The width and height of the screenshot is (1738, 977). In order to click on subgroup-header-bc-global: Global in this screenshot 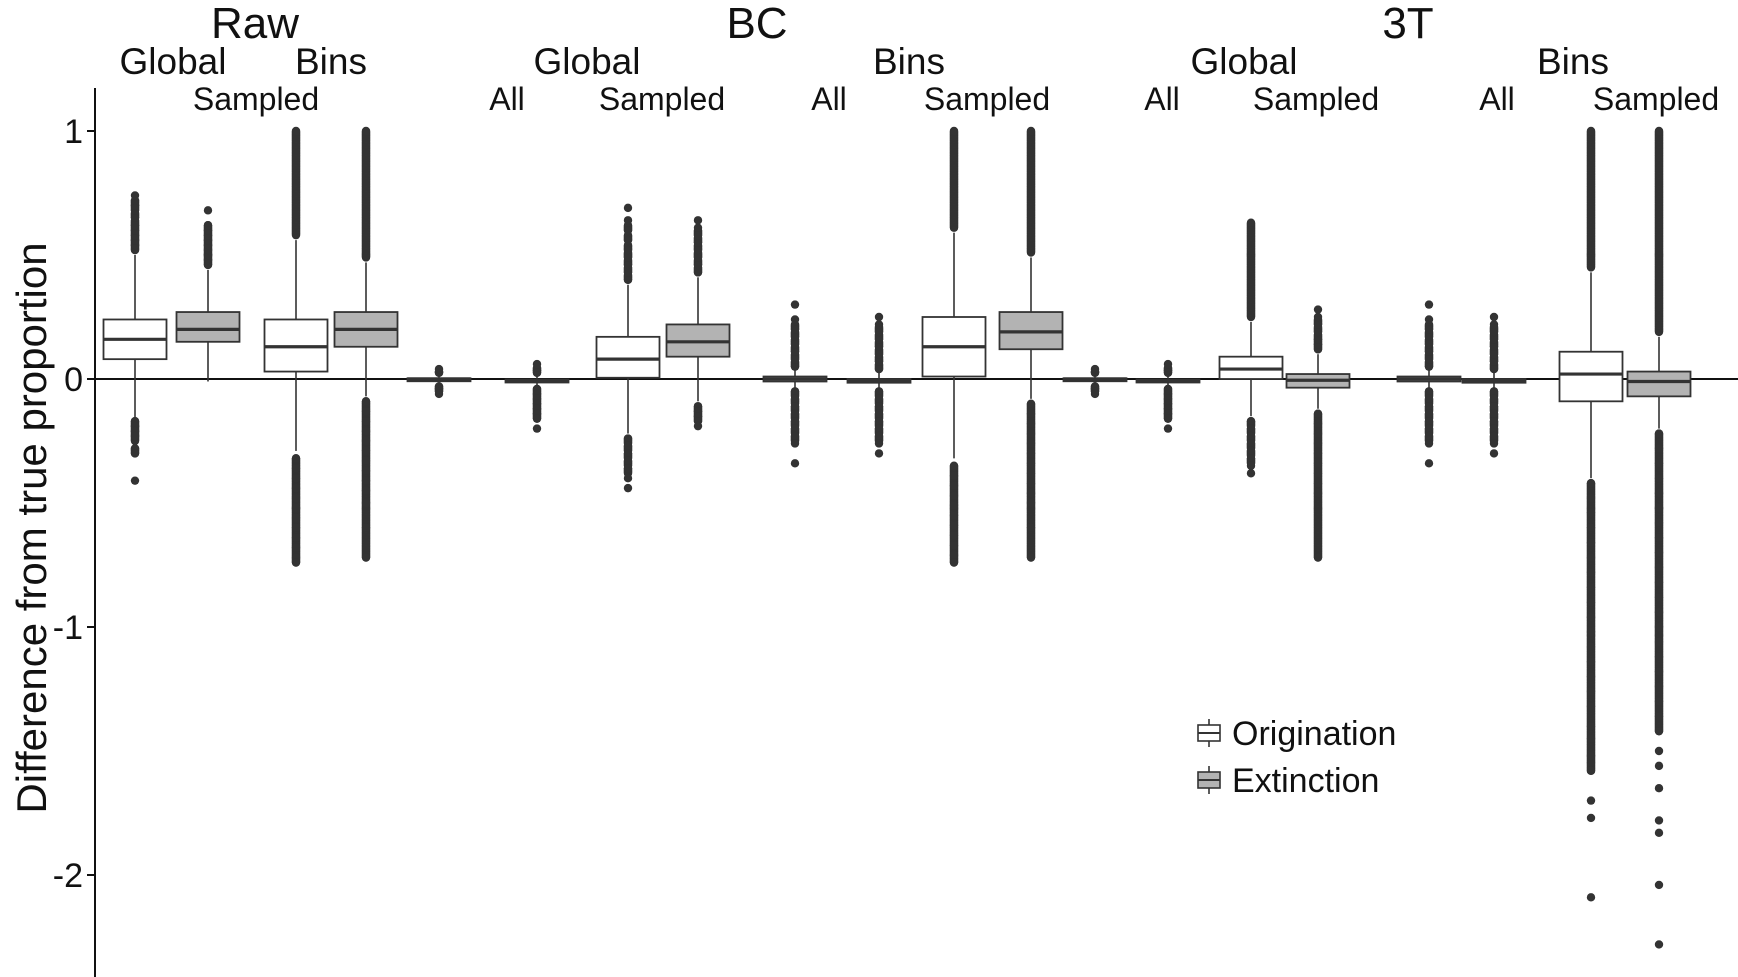, I will do `click(587, 61)`.